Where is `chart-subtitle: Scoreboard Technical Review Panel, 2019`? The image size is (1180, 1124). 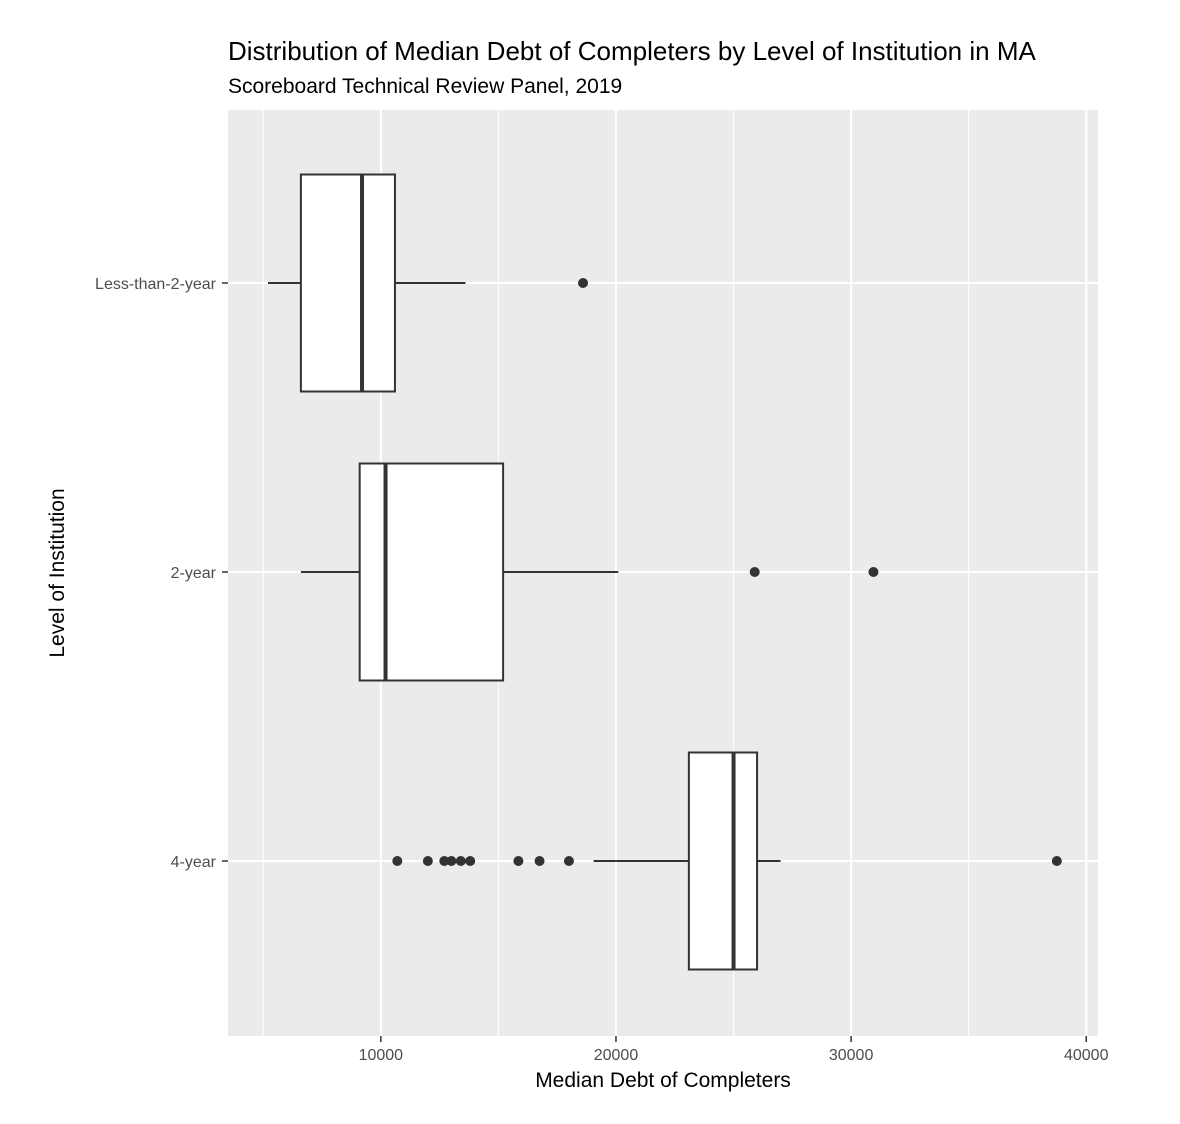 chart-subtitle: Scoreboard Technical Review Panel, 2019 is located at coordinates (425, 86).